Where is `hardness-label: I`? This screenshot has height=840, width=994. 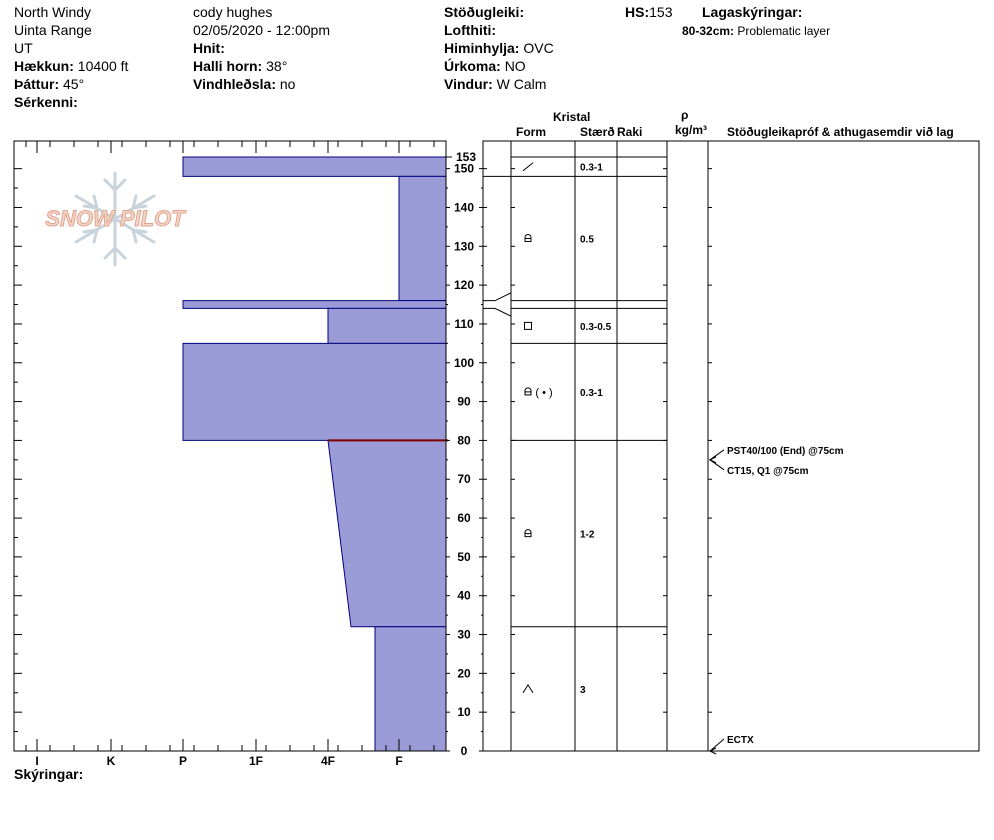
hardness-label: I is located at coordinates (36, 761).